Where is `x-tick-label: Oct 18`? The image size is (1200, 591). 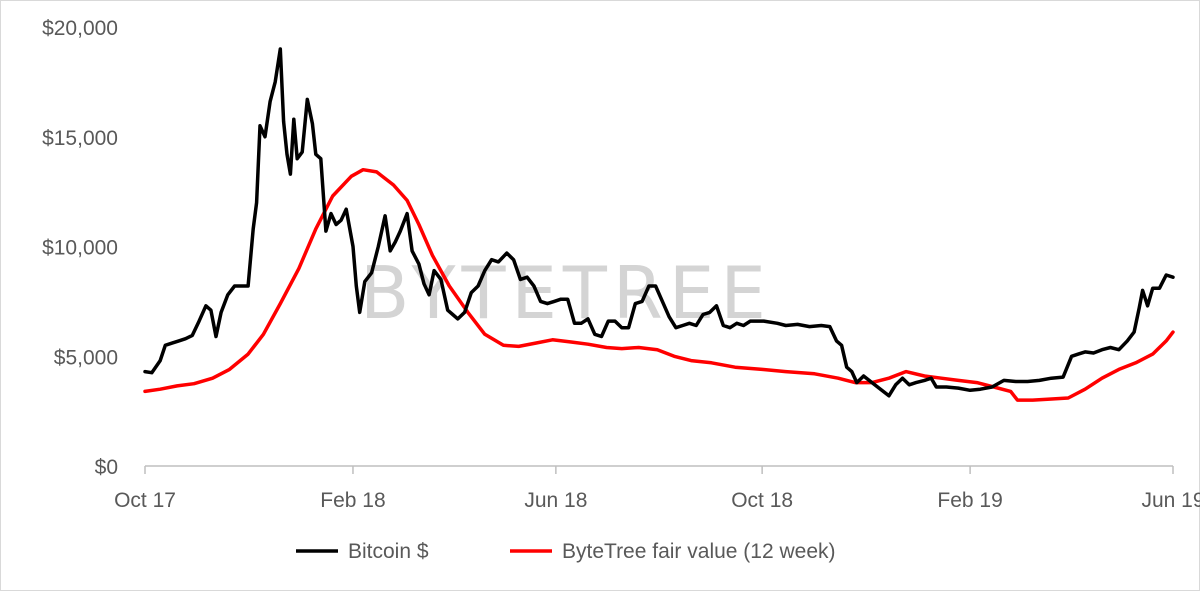
x-tick-label: Oct 18 is located at coordinates (762, 500).